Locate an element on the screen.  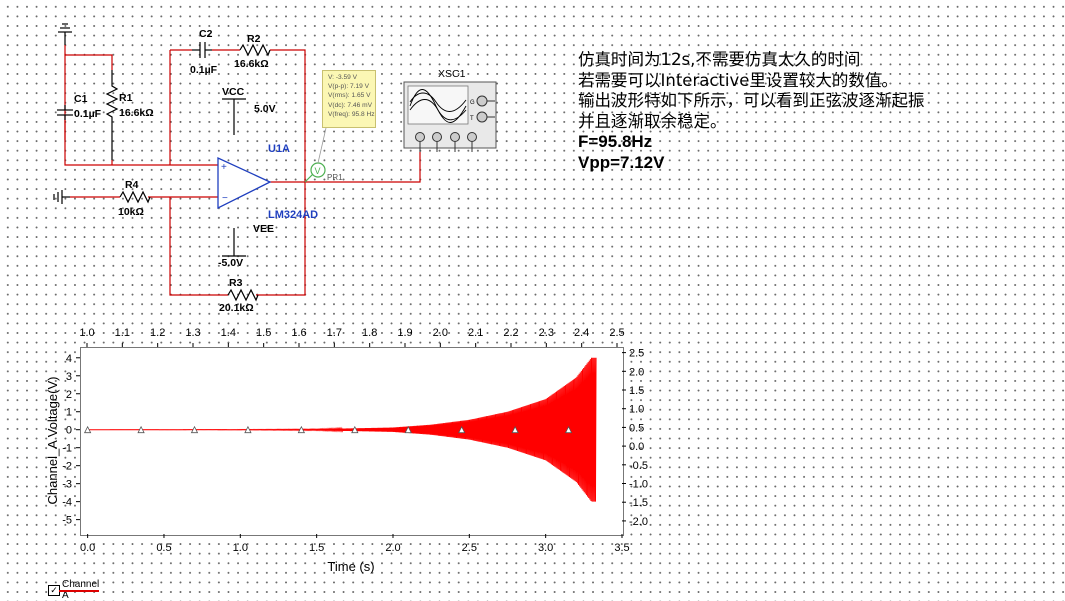
r3-ref: R3 is located at coordinates (236, 283).